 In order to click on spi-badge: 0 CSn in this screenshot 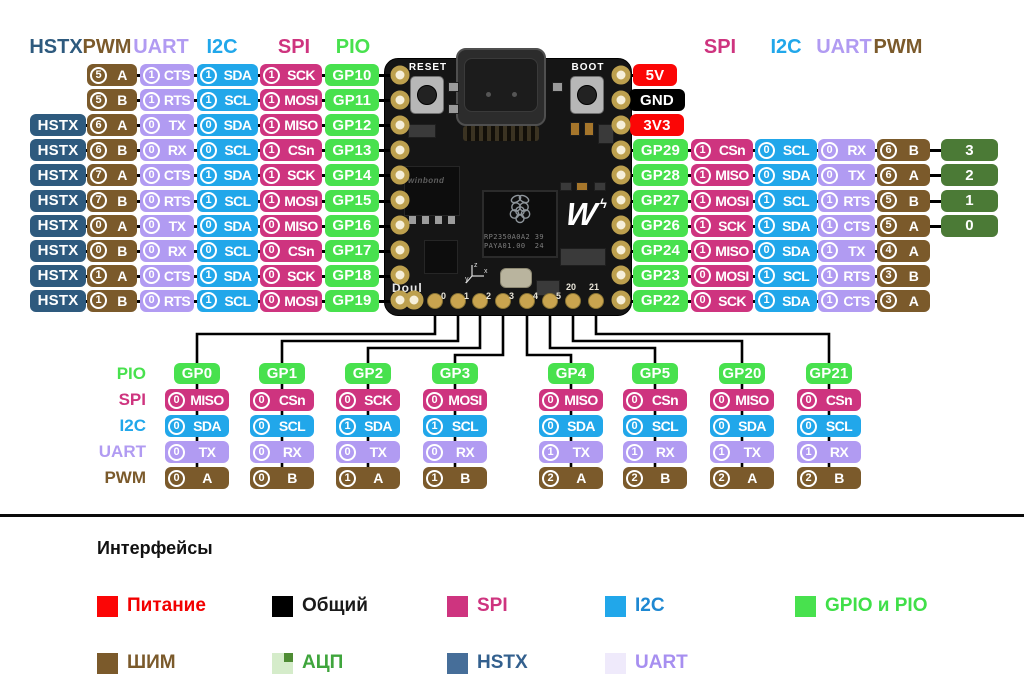, I will do `click(655, 400)`.